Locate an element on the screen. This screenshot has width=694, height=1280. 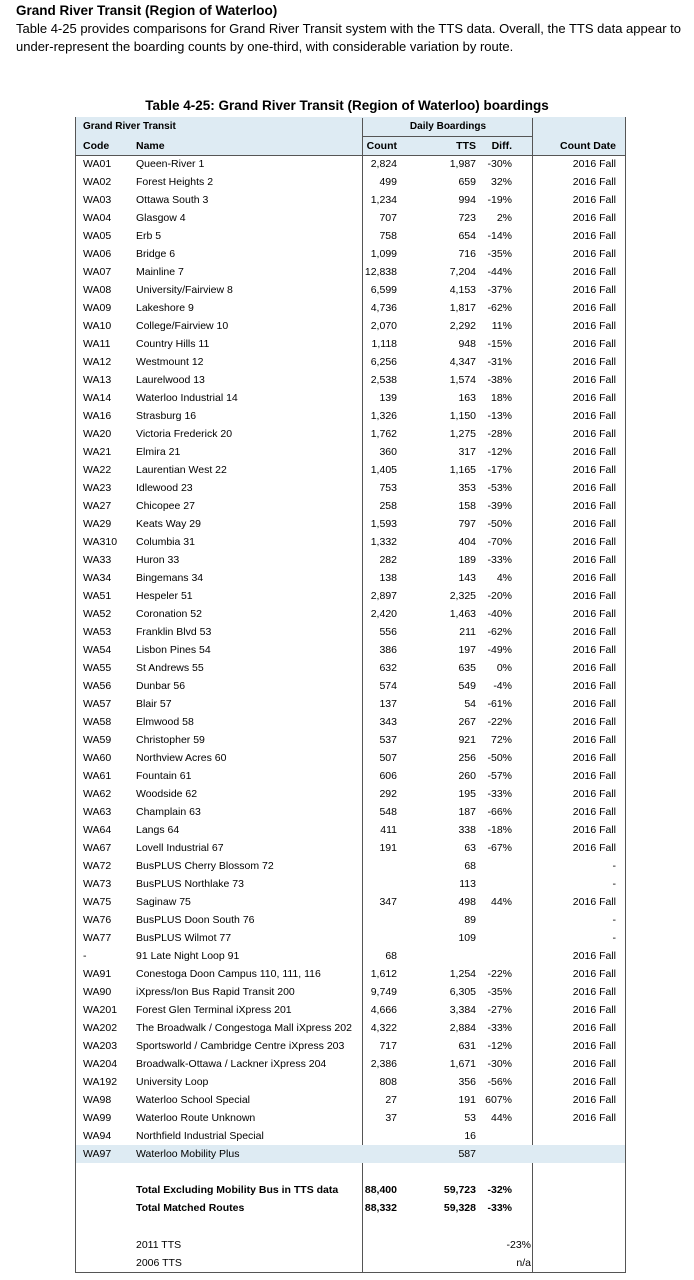
table-row: WA03 Ottawa South 3 1,234 994 -19% 2016 Fall is located at coordinates (350, 200).